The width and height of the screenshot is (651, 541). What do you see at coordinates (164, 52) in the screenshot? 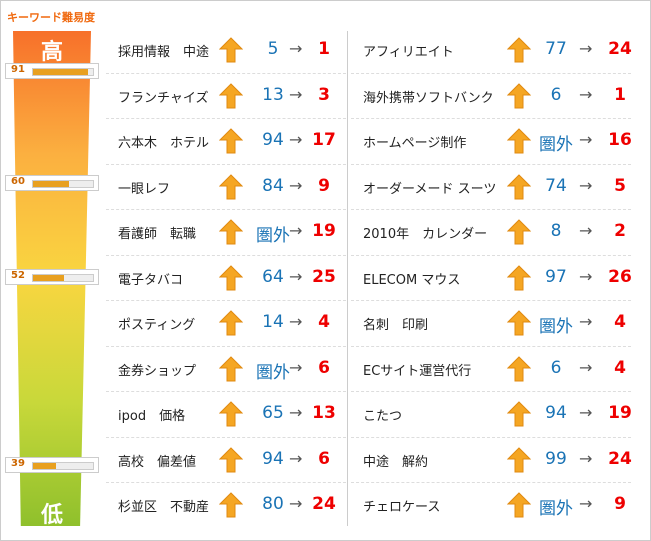
I see `keyword: 採用情報 中途` at bounding box center [164, 52].